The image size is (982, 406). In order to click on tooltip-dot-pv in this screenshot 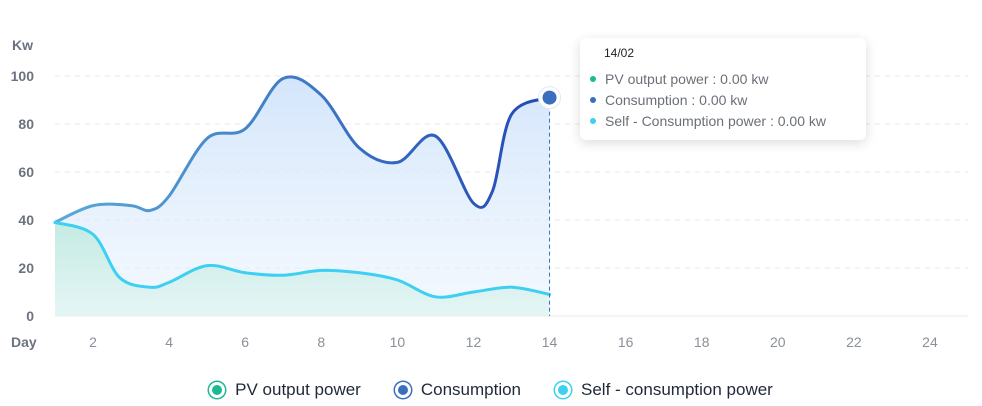, I will do `click(593, 78)`.